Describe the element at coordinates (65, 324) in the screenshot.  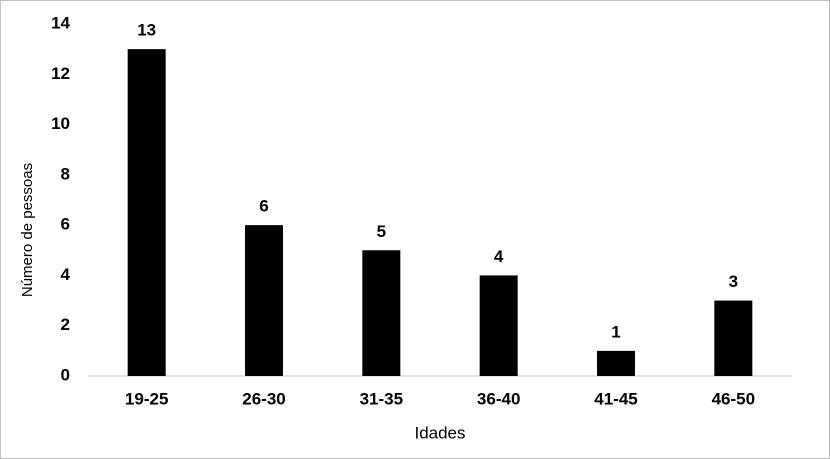
I see `y-tick-label: 2` at that location.